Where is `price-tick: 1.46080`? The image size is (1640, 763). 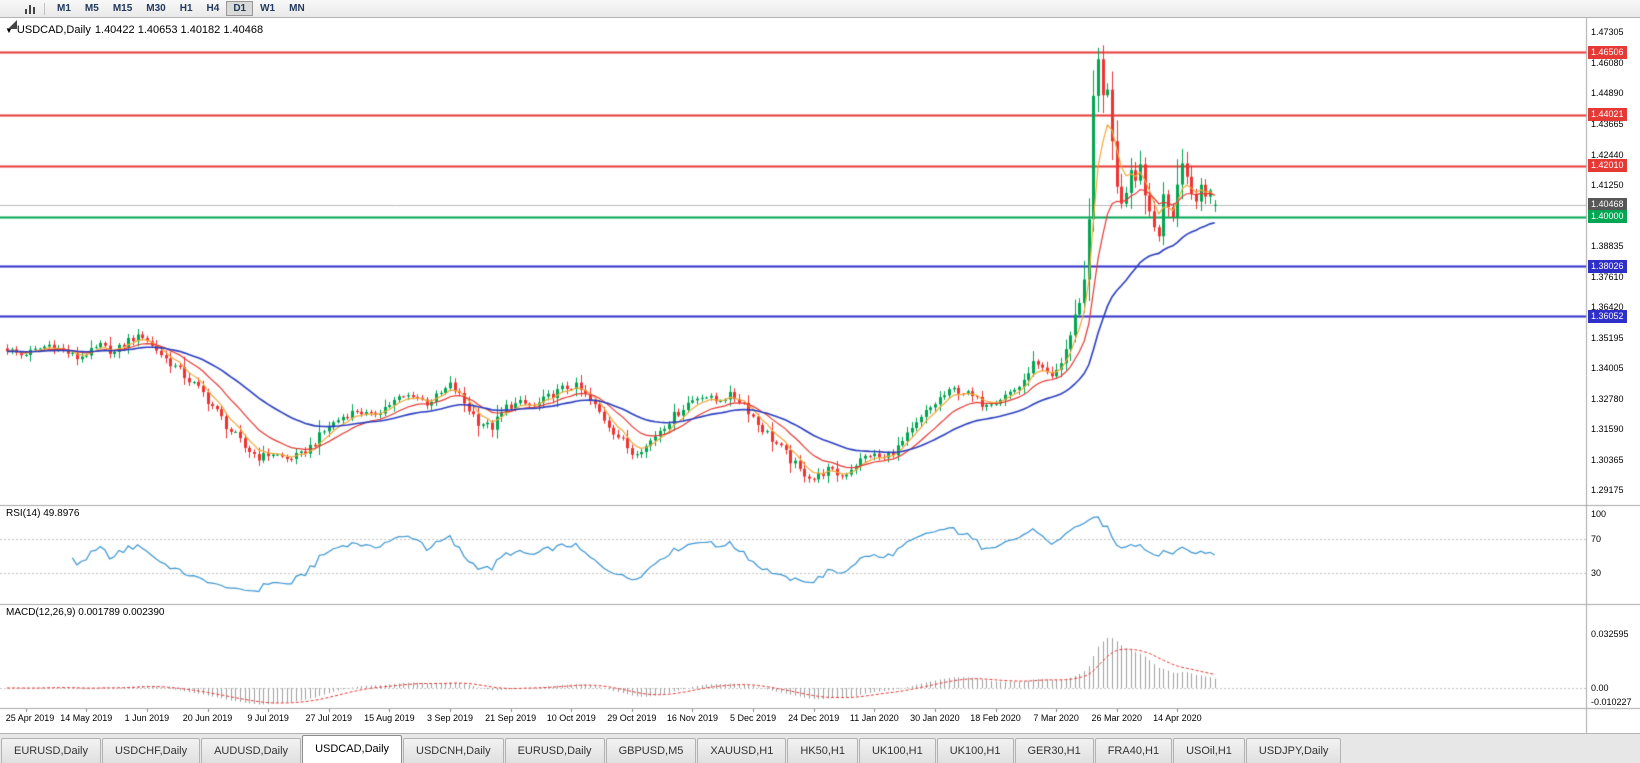 price-tick: 1.46080 is located at coordinates (1607, 62).